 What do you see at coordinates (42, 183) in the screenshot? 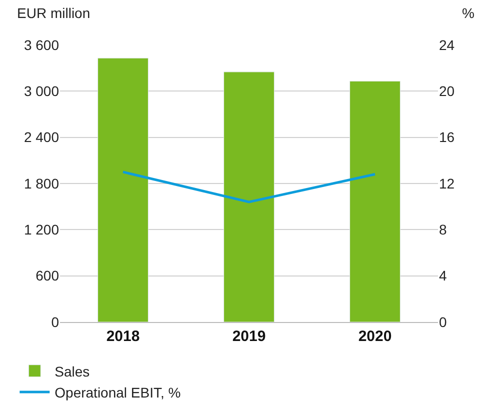
I see `y-tick-label: 1 800` at bounding box center [42, 183].